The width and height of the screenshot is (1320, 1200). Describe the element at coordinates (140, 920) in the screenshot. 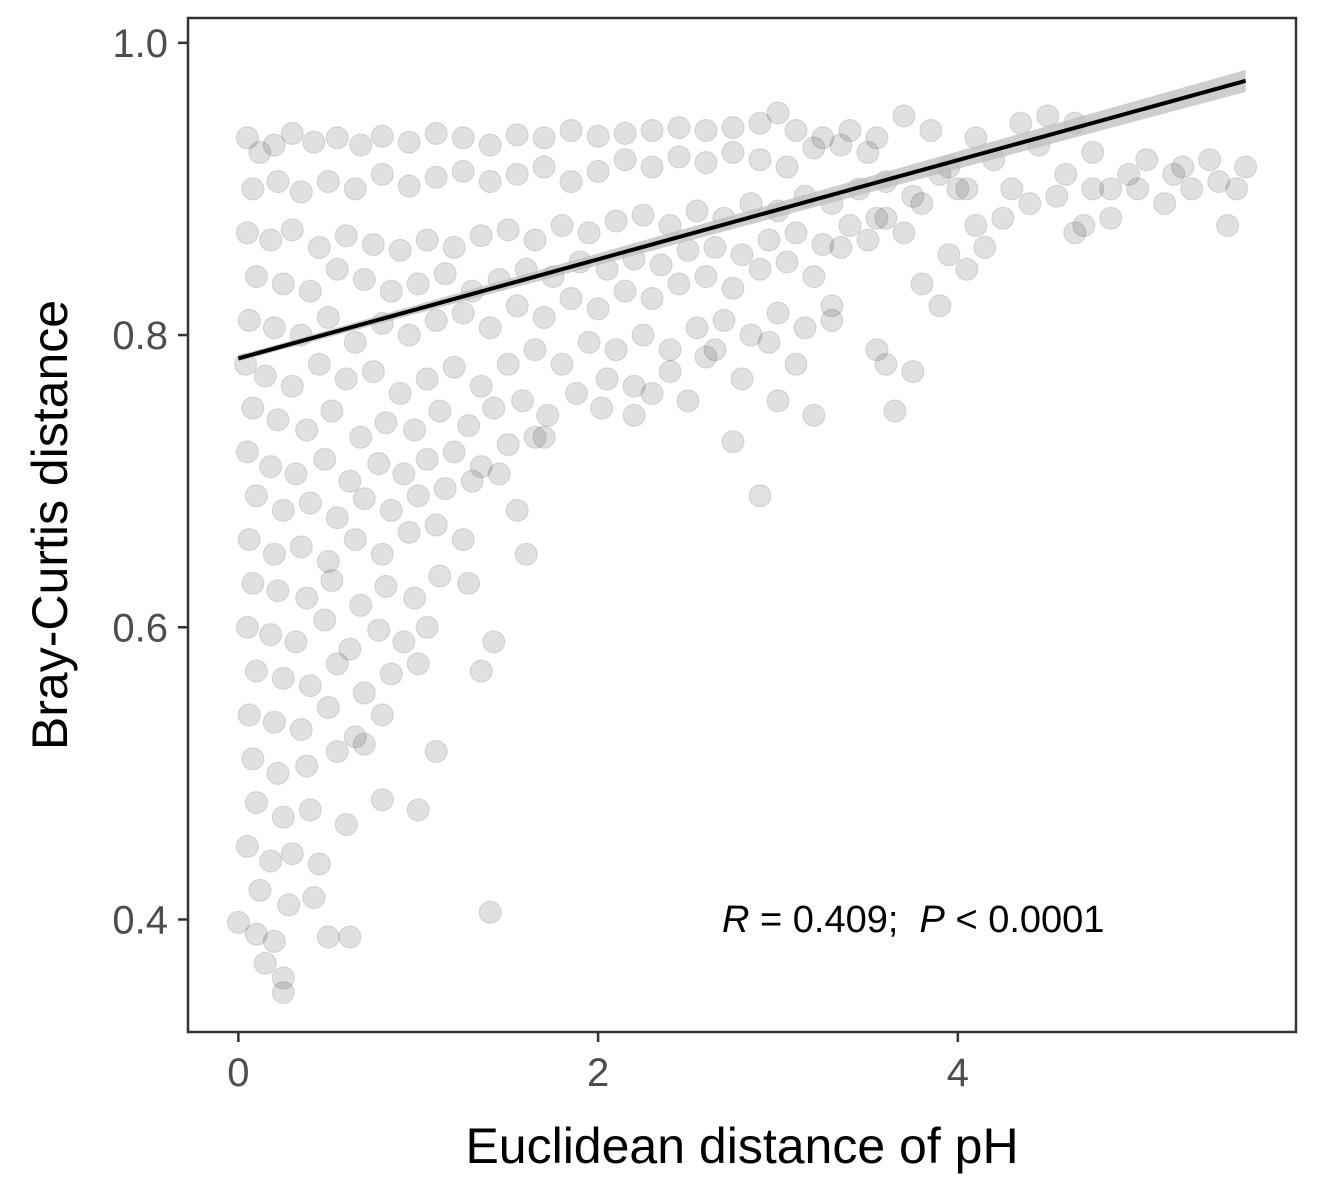

I see `y-tick-label: 0.4` at that location.